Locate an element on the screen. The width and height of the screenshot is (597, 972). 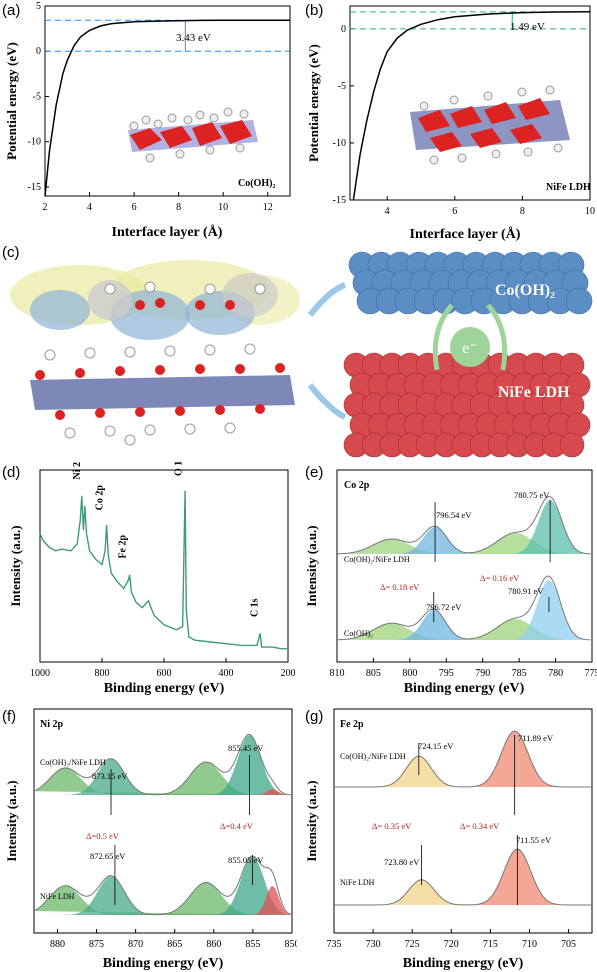
xlabel-g: Binding energy (eV) is located at coordinates (463, 963).